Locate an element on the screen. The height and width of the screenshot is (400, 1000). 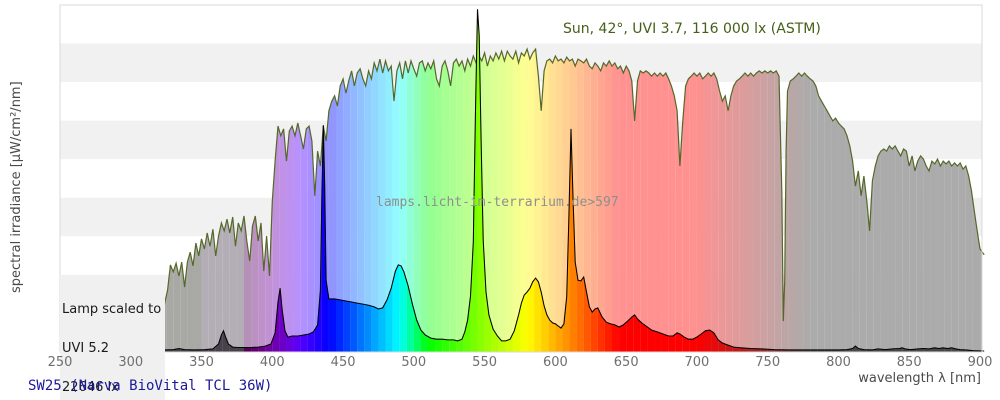
y-axis-label: spectral irradiance [µW/cm²/nm] is located at coordinates (16, 187).